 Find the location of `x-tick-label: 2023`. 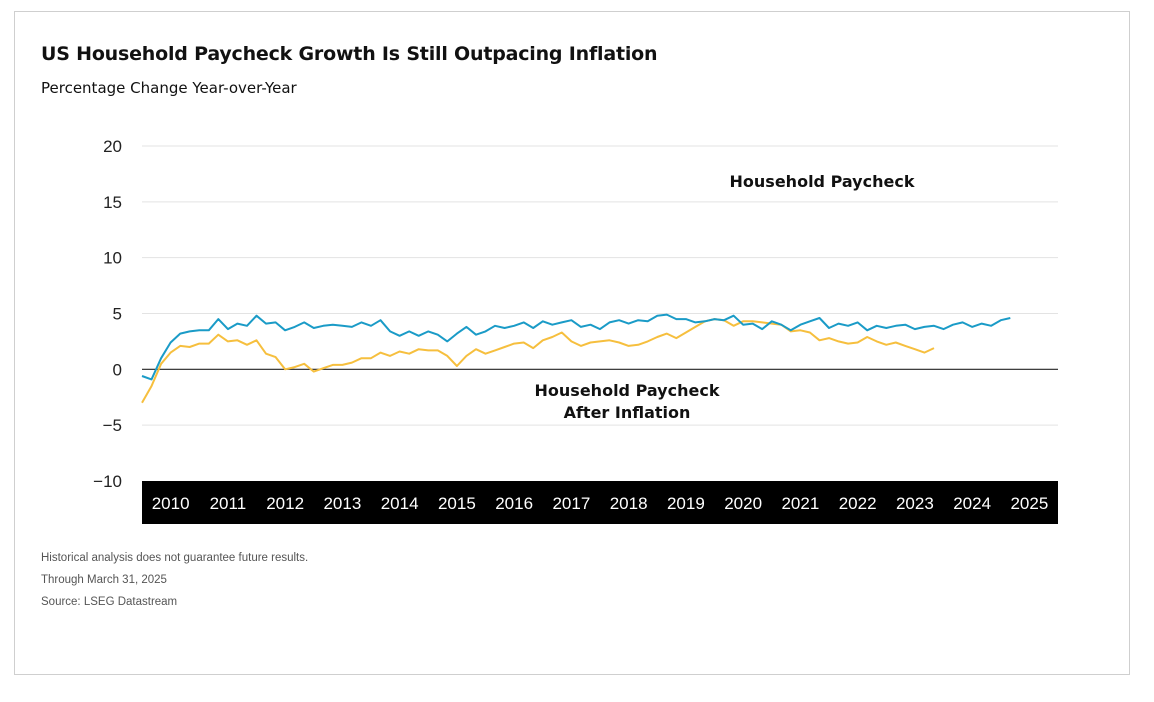

x-tick-label: 2023 is located at coordinates (915, 503).